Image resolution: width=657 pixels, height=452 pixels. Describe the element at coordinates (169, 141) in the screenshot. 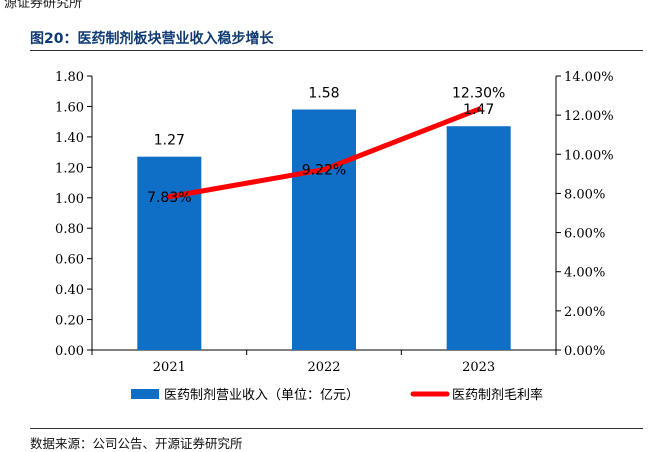

I see `bar-value-label: 1.27` at that location.